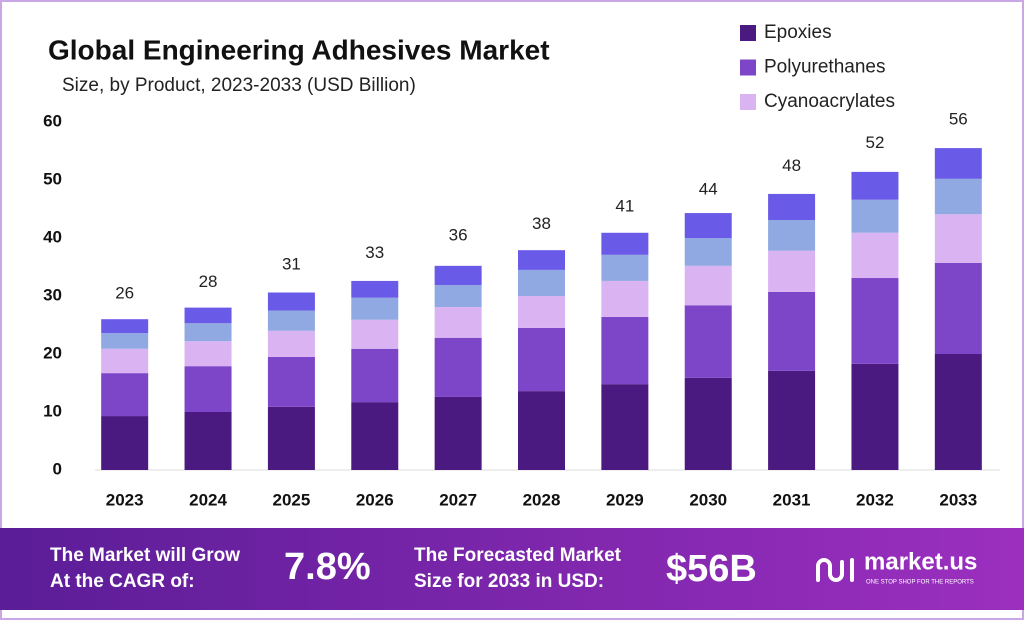  I want to click on logo-icon, so click(835, 570).